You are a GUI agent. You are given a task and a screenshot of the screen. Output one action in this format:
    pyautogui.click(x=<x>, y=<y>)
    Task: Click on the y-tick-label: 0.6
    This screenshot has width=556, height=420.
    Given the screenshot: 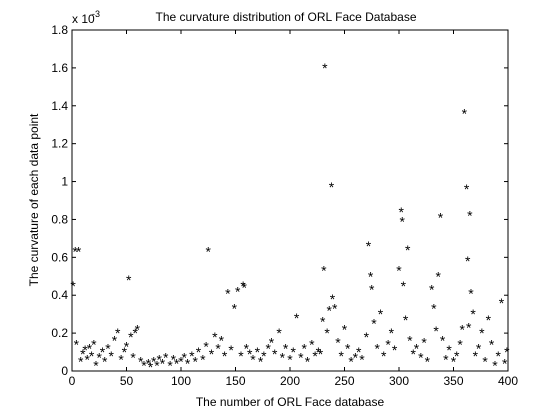 What is the action you would take?
    pyautogui.click(x=59, y=257)
    